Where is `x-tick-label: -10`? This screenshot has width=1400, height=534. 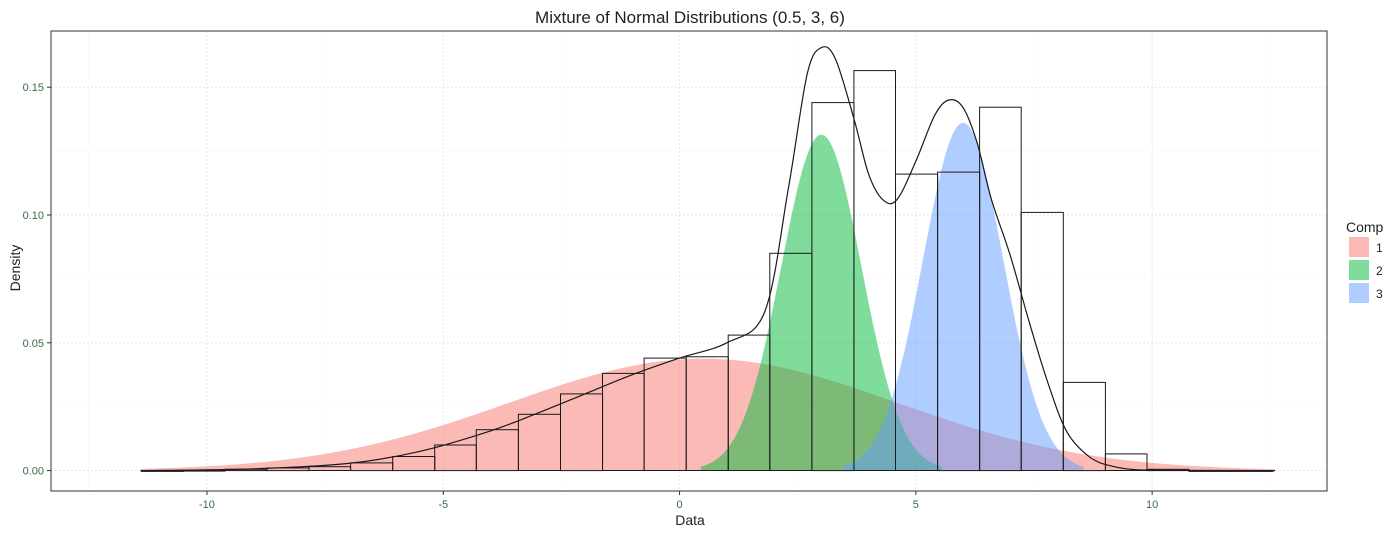 x-tick-label: -10 is located at coordinates (207, 505).